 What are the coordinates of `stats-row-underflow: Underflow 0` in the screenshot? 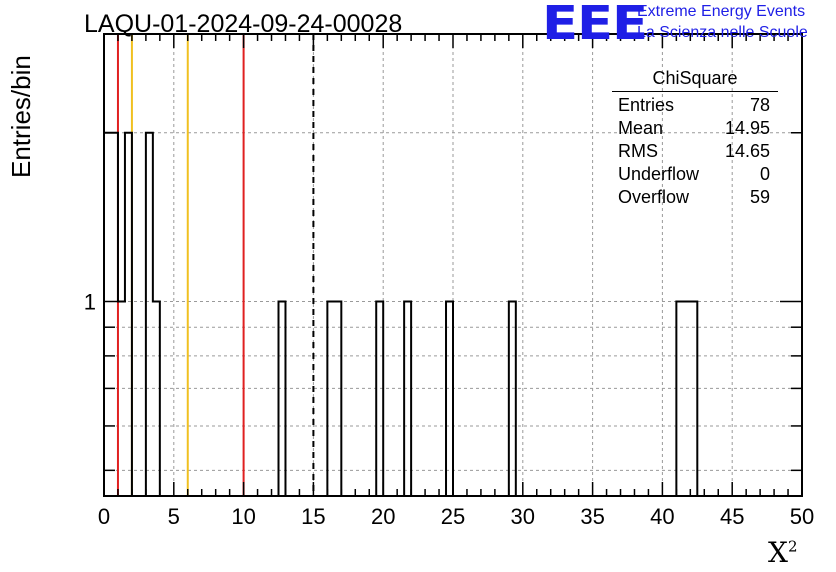 It's located at (695, 174).